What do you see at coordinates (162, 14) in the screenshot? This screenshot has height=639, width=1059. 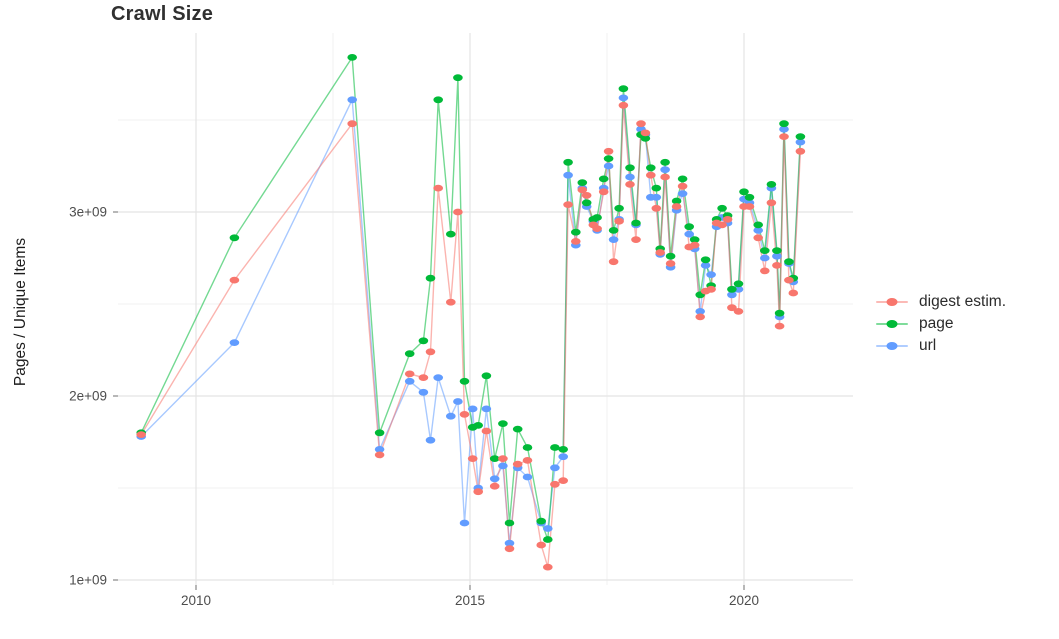 I see `chart-title: Crawl Size` at bounding box center [162, 14].